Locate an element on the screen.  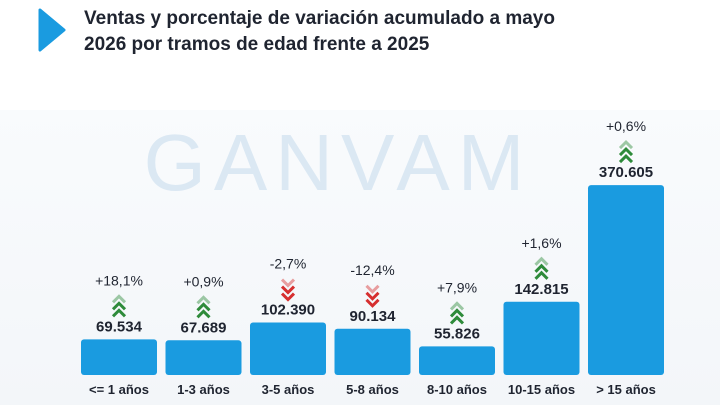
value-label: 142.815 is located at coordinates (541, 289).